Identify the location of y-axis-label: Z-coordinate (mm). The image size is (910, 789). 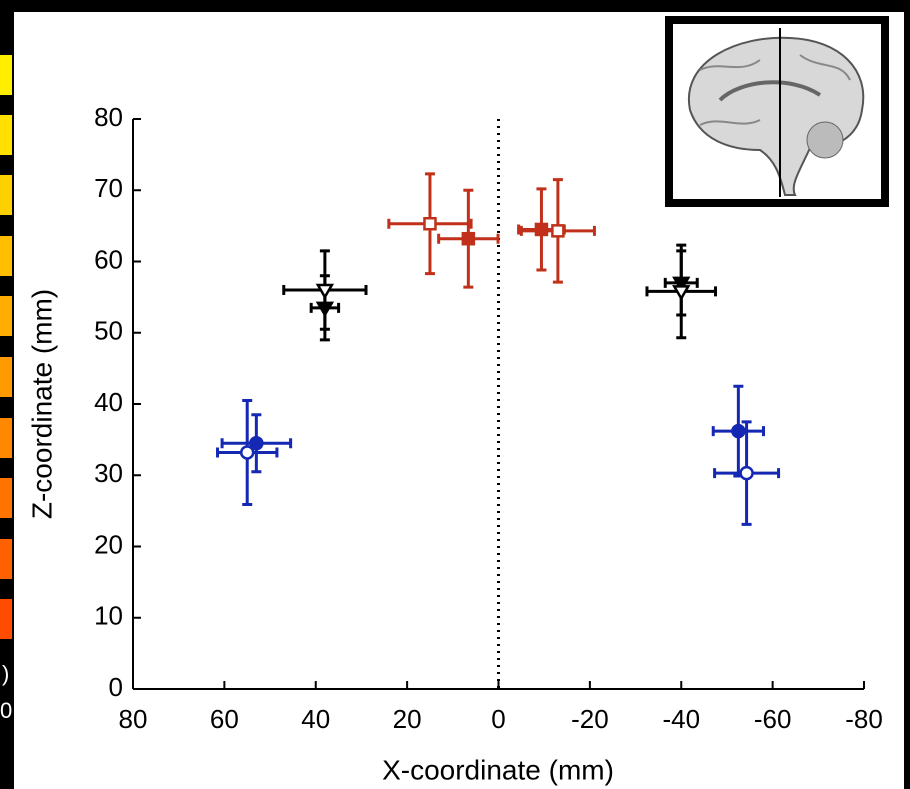
(41, 404).